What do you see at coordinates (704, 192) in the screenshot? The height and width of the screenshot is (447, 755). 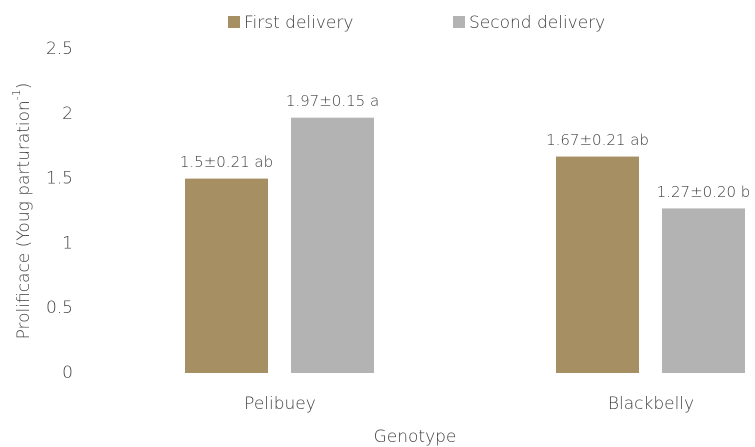 I see `value-label: 1.27±0.20 b` at bounding box center [704, 192].